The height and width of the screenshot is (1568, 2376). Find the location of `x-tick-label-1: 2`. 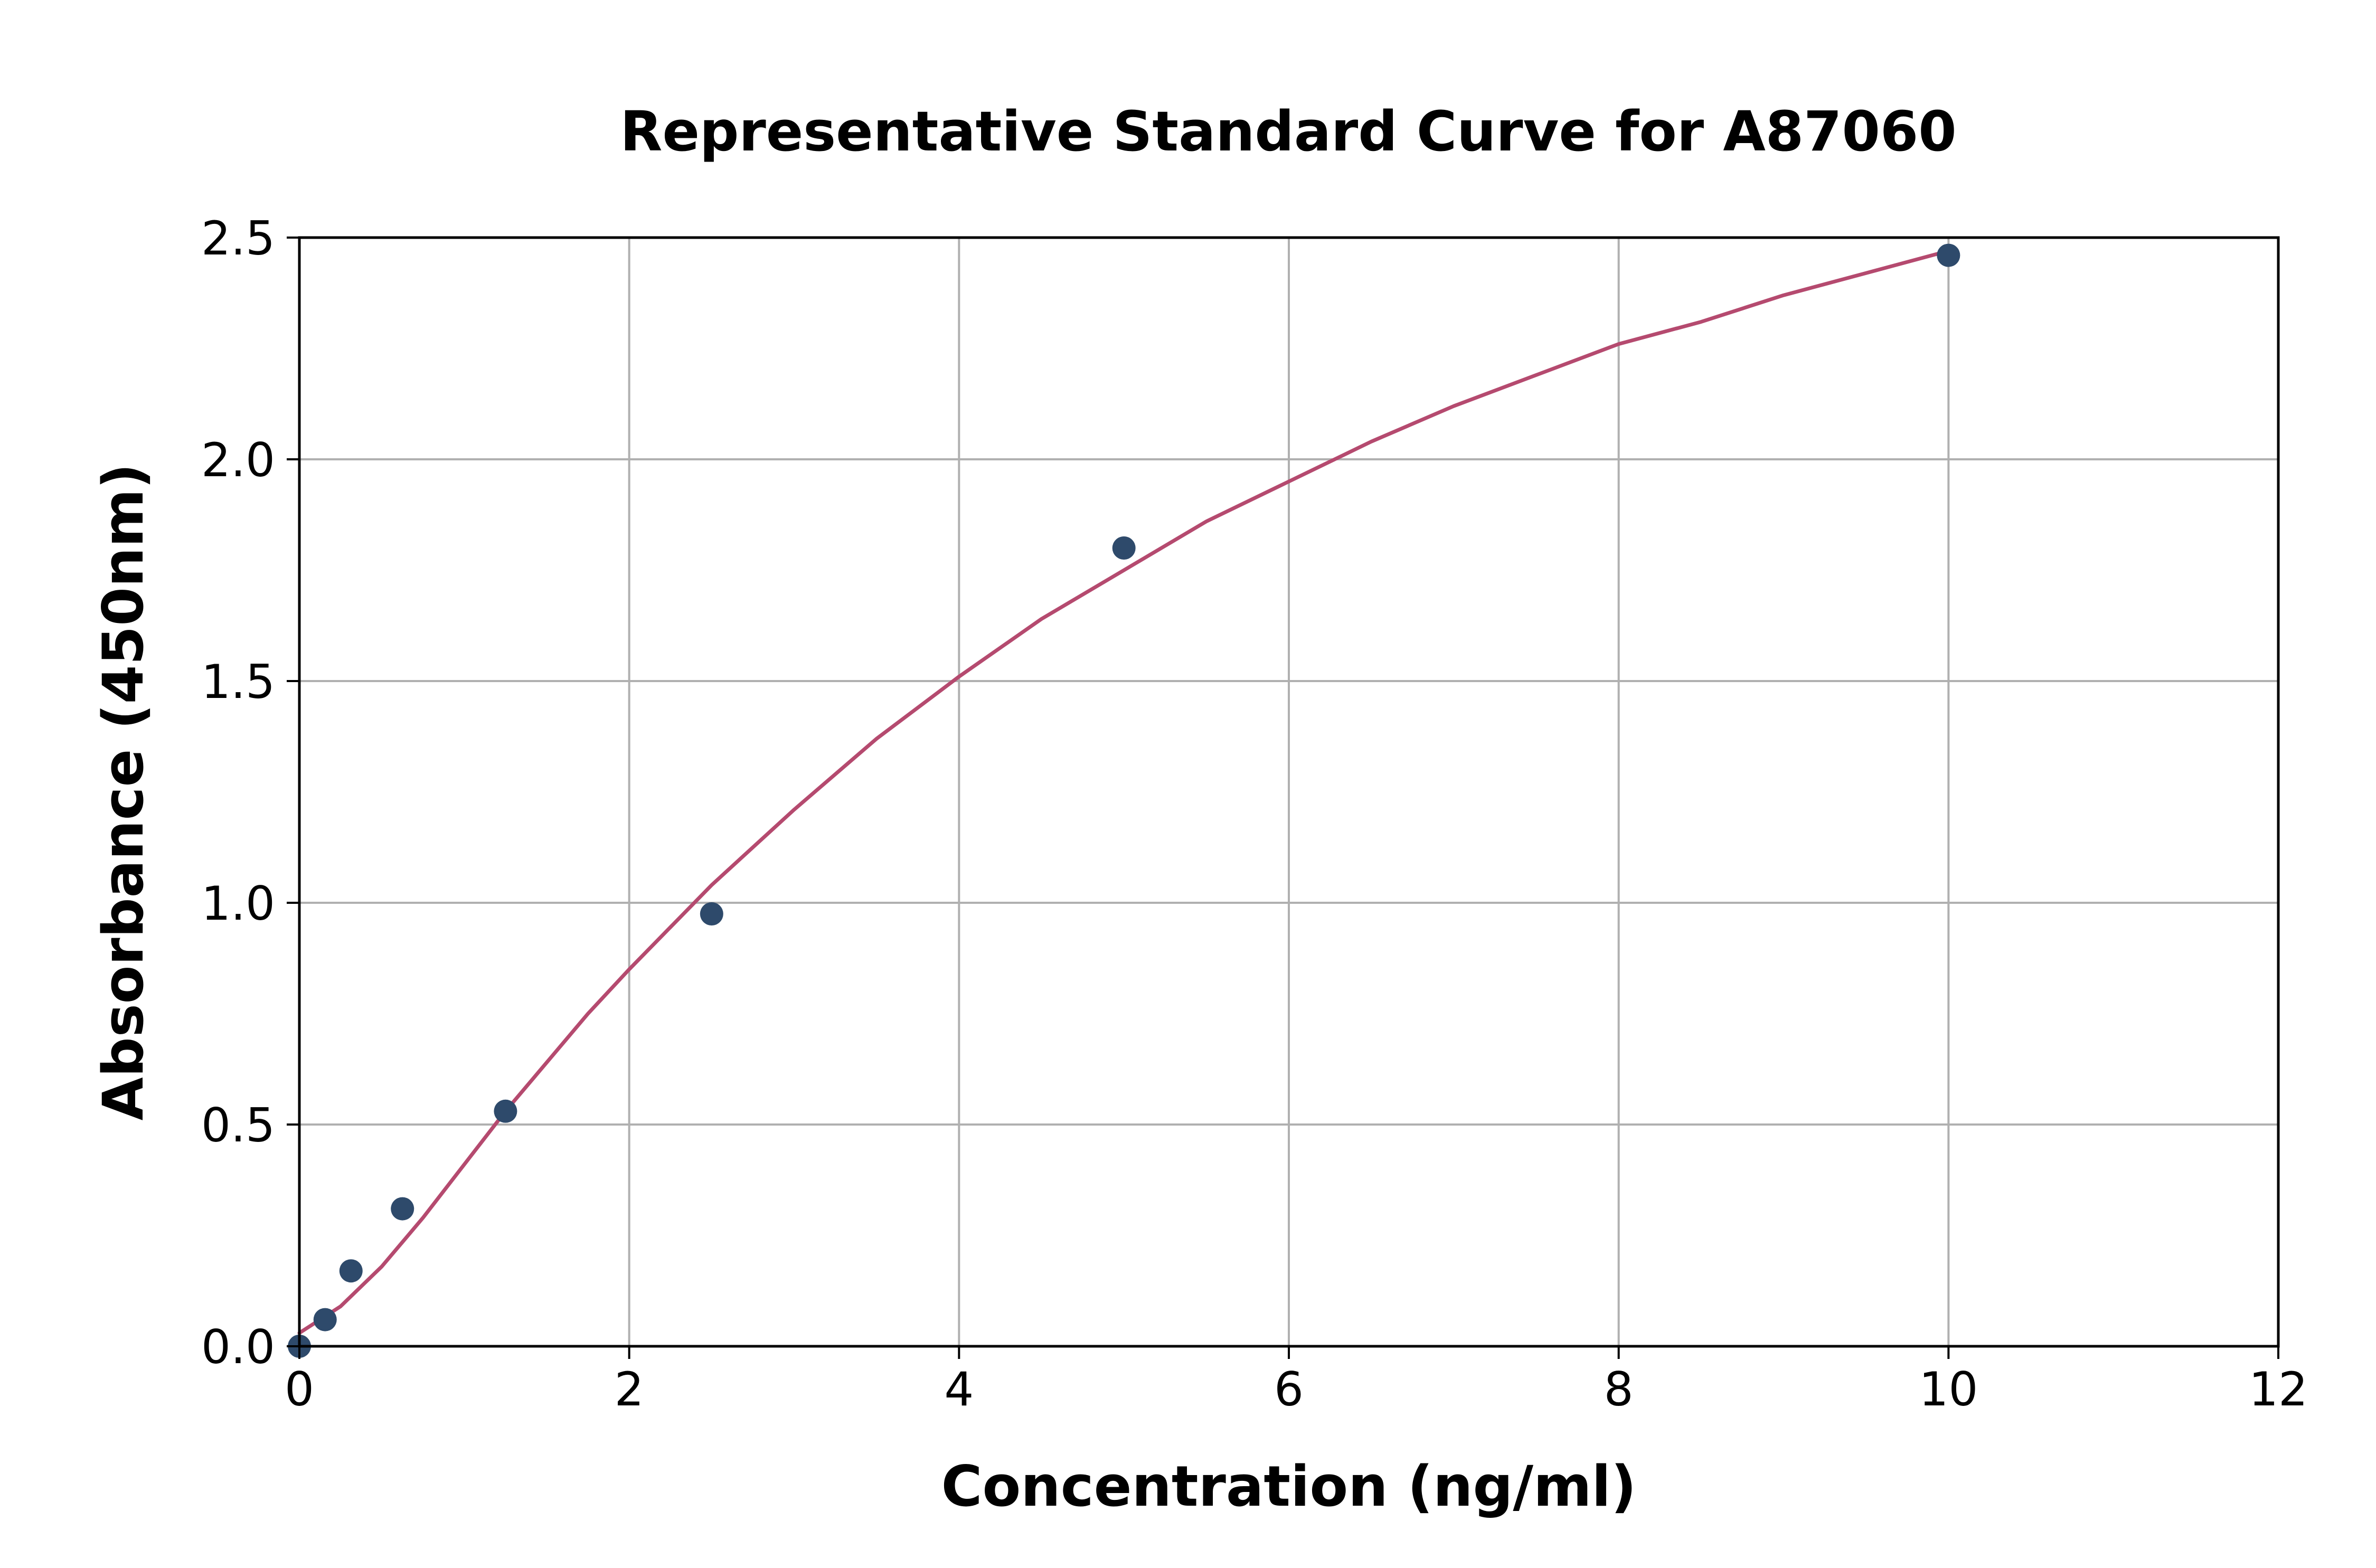

x-tick-label-1: 2 is located at coordinates (629, 1389).